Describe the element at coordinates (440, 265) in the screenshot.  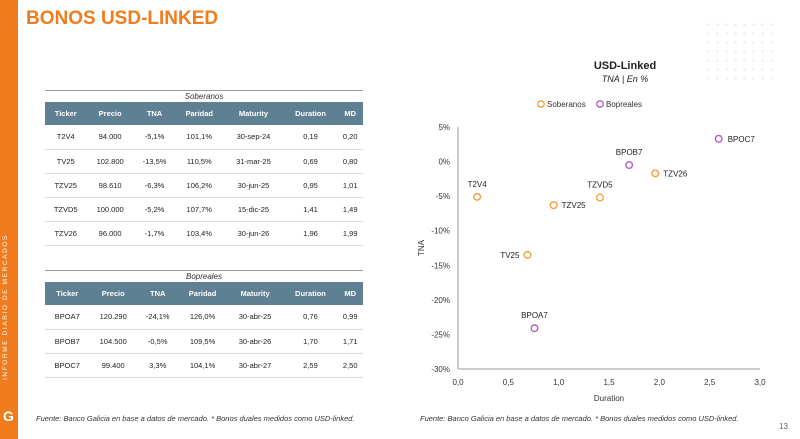
I see `y-tick-label: -15%` at that location.